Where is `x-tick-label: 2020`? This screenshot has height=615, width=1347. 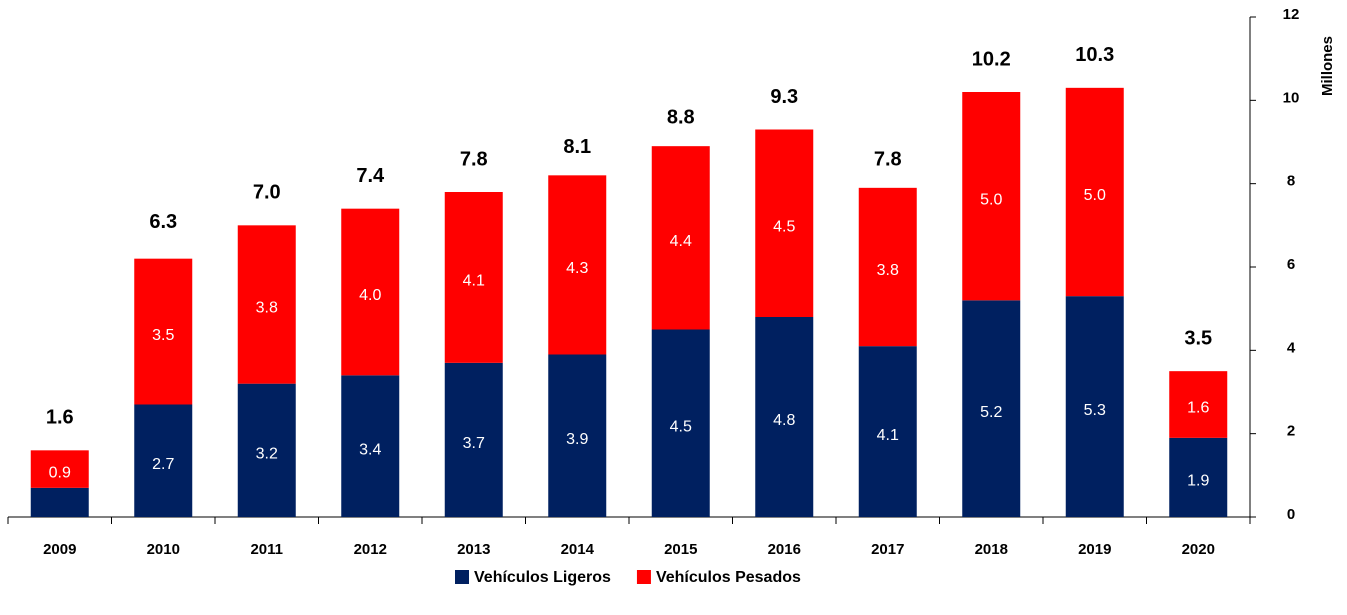 x-tick-label: 2020 is located at coordinates (1198, 549).